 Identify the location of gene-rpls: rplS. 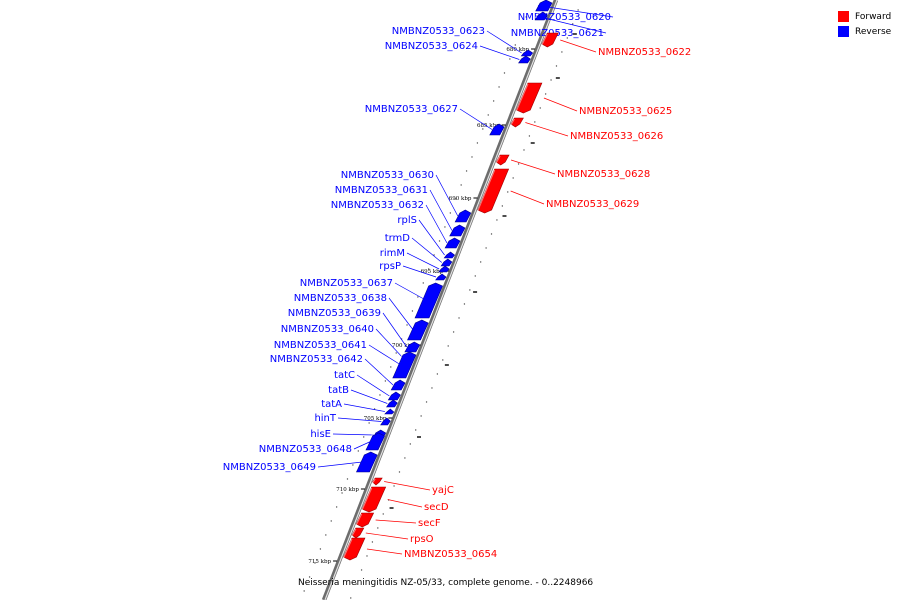
(426, 237).